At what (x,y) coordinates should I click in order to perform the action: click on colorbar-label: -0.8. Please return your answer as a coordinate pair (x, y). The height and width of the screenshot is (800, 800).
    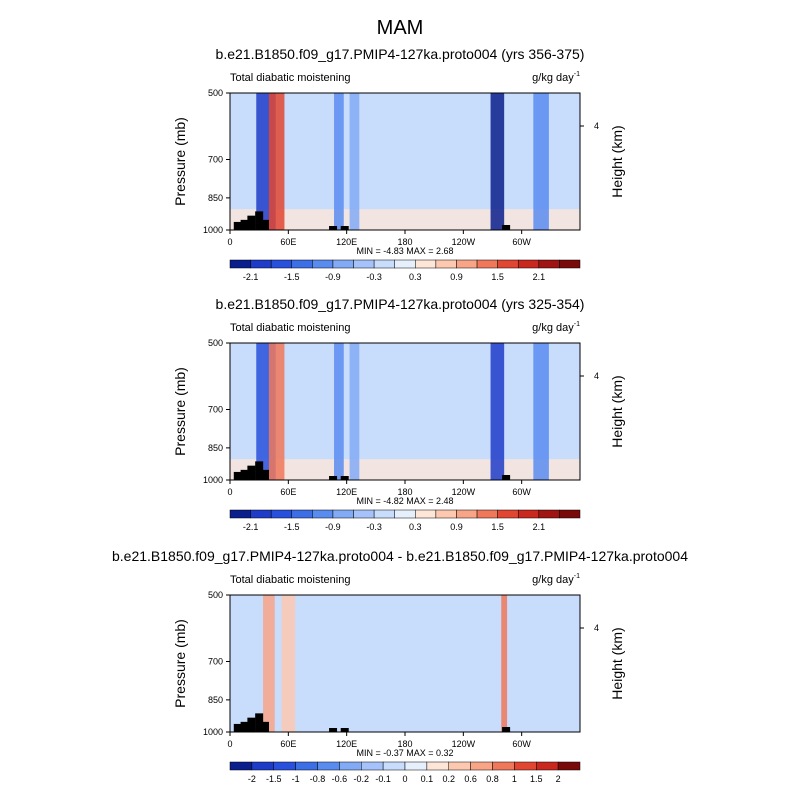
    Looking at the image, I should click on (318, 779).